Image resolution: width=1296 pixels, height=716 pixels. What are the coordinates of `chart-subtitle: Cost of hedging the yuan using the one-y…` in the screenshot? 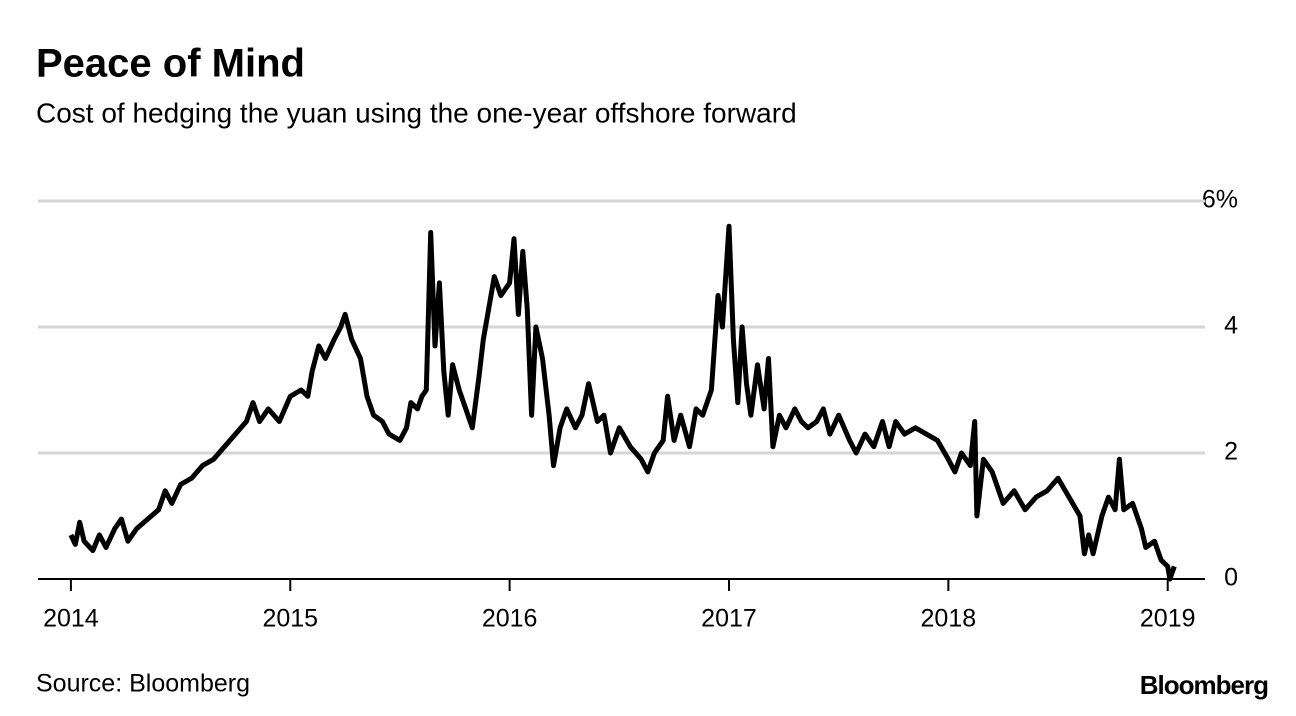 It's located at (416, 112).